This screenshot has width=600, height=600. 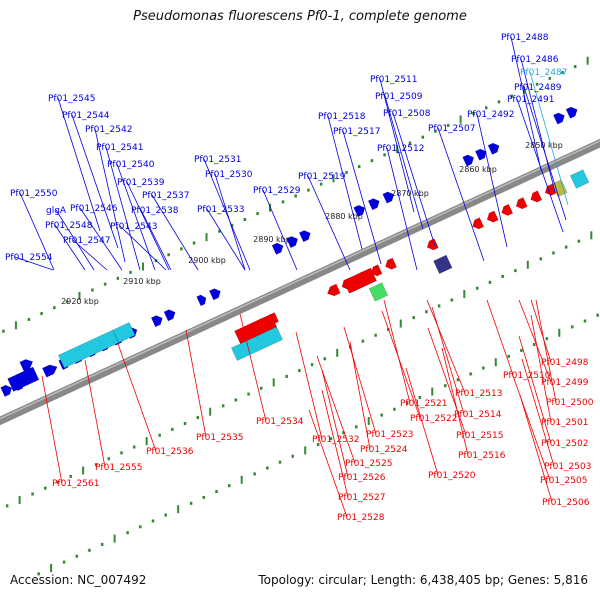 I want to click on reverse-gene-block, so click(x=360, y=280).